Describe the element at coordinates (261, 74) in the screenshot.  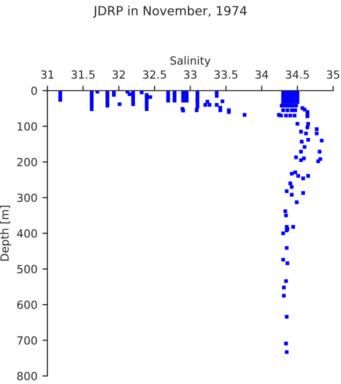
I see `x-tick-label: 34` at that location.